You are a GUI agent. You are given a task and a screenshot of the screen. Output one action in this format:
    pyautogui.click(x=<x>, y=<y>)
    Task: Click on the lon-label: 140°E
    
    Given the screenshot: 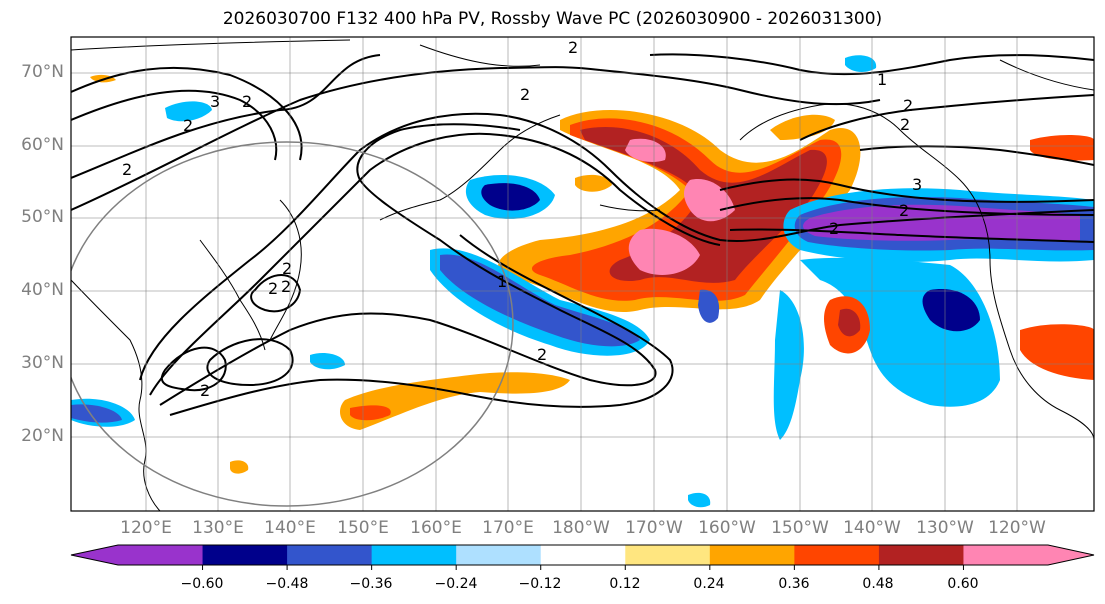 What is the action you would take?
    pyautogui.click(x=290, y=528)
    